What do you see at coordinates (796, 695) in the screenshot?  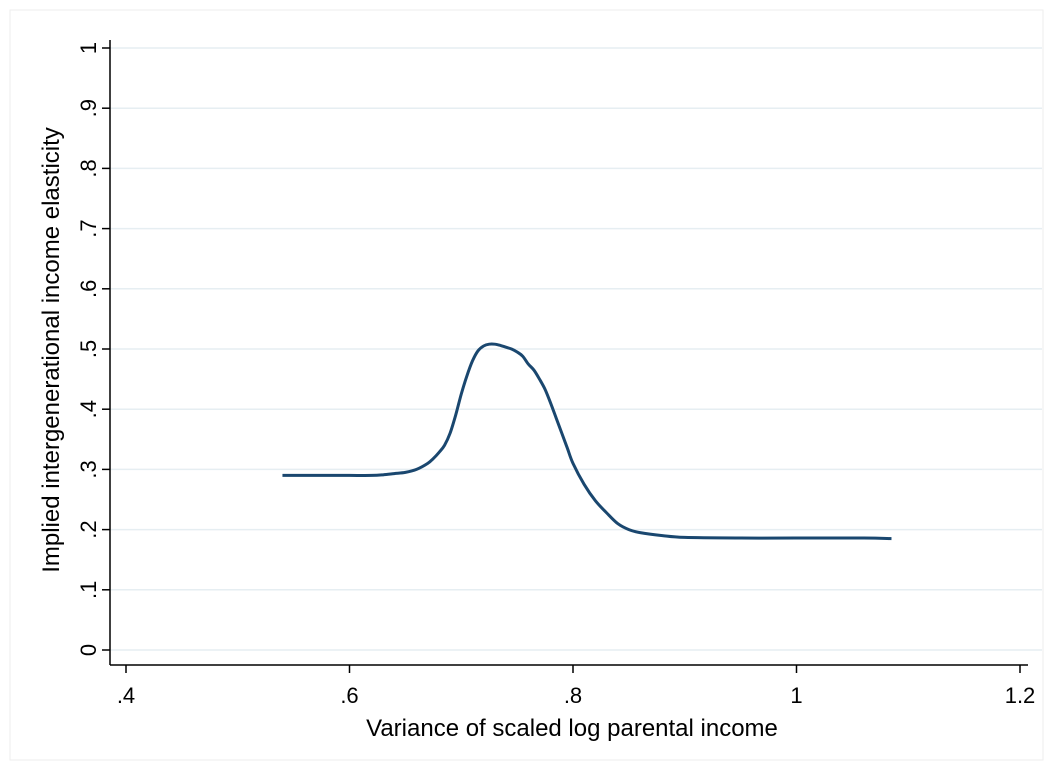 I see `x-tick-label-3: 1` at bounding box center [796, 695].